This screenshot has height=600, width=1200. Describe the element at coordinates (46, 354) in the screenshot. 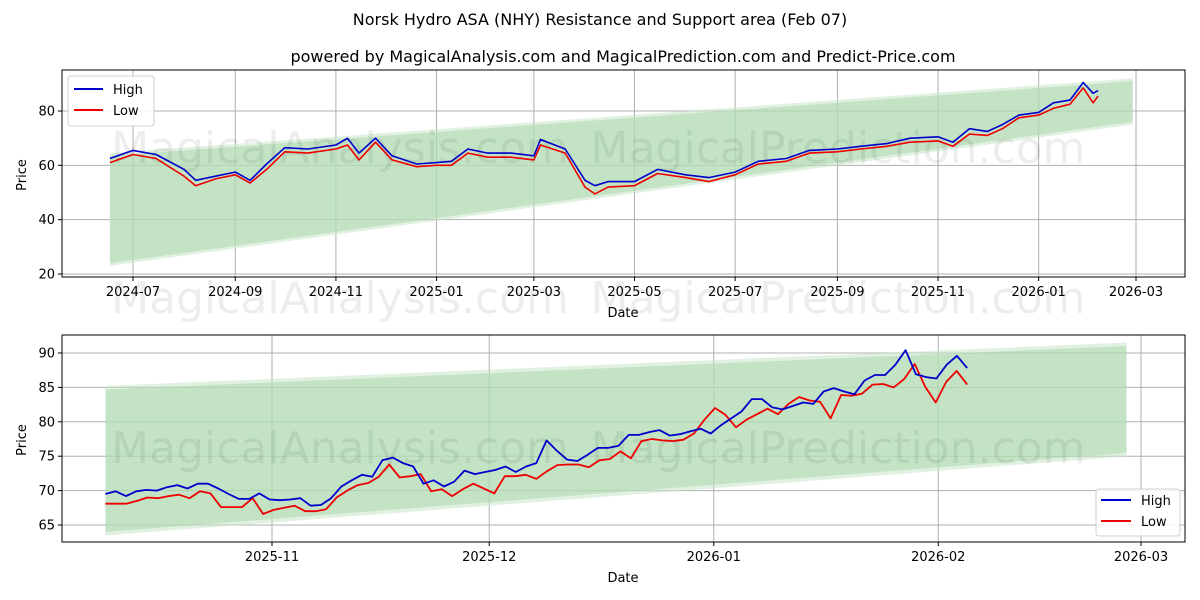

I see `y-tick-label: 90` at that location.